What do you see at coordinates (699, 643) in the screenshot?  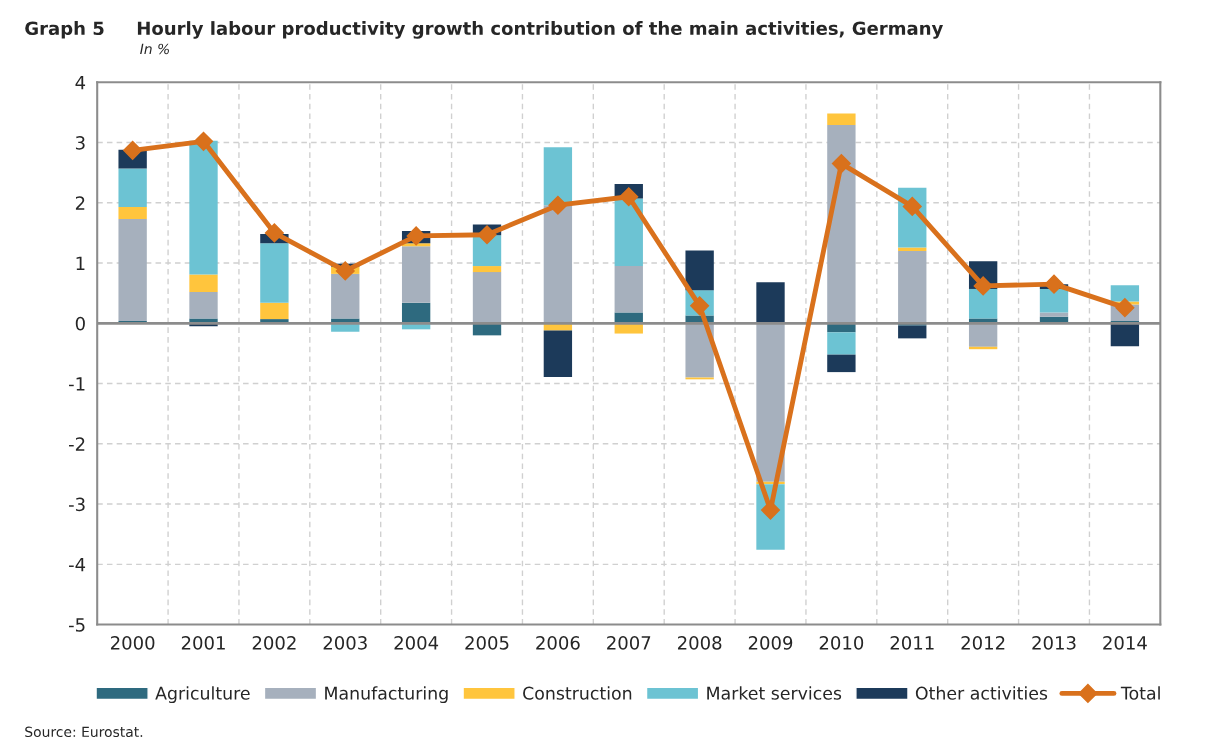 I see `x-tick-label: 2008` at bounding box center [699, 643].